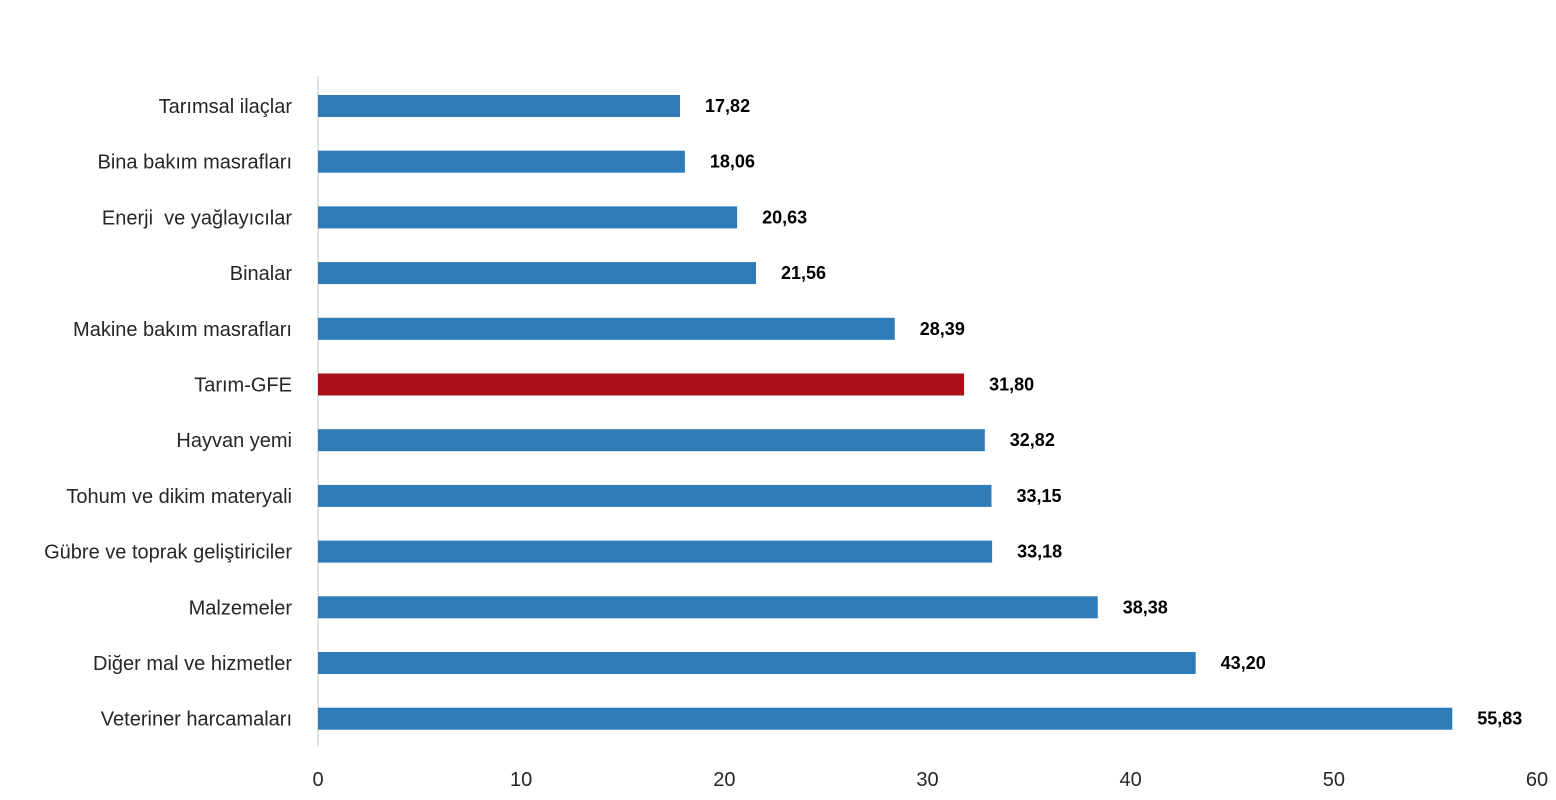 Image resolution: width=1556 pixels, height=800 pixels. Describe the element at coordinates (197, 218) in the screenshot. I see `category-label: Enerji ve yağlayıcılar` at that location.